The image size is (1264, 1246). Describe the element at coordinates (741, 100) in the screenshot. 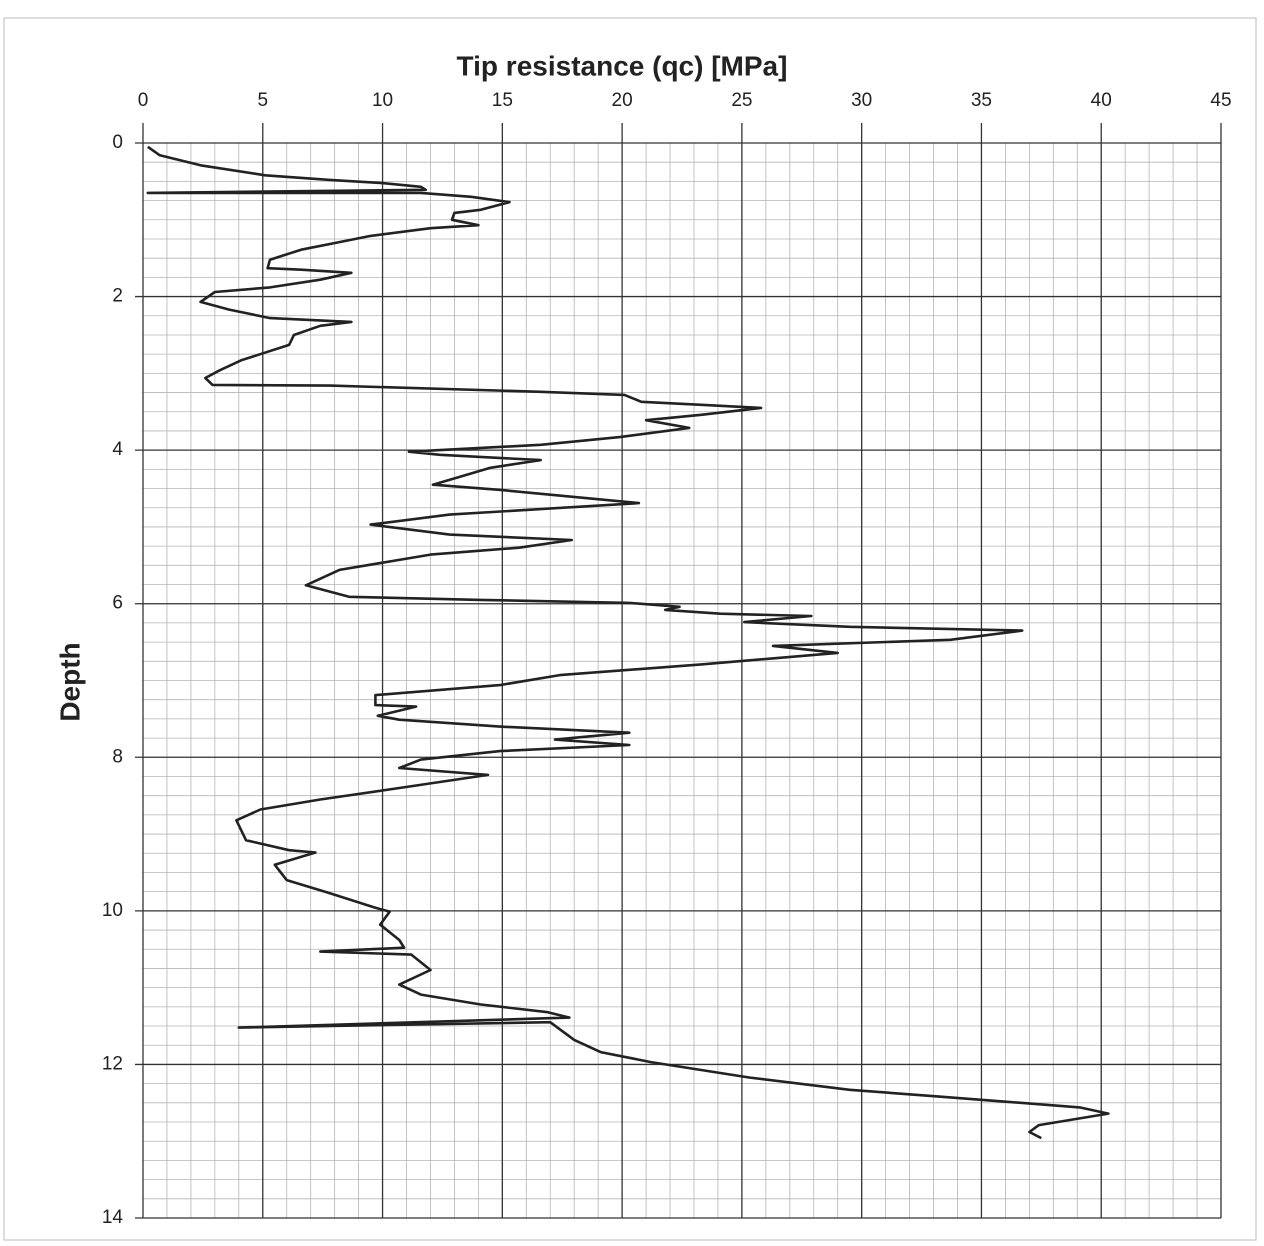

I see `x-tick-label: 25` at that location.